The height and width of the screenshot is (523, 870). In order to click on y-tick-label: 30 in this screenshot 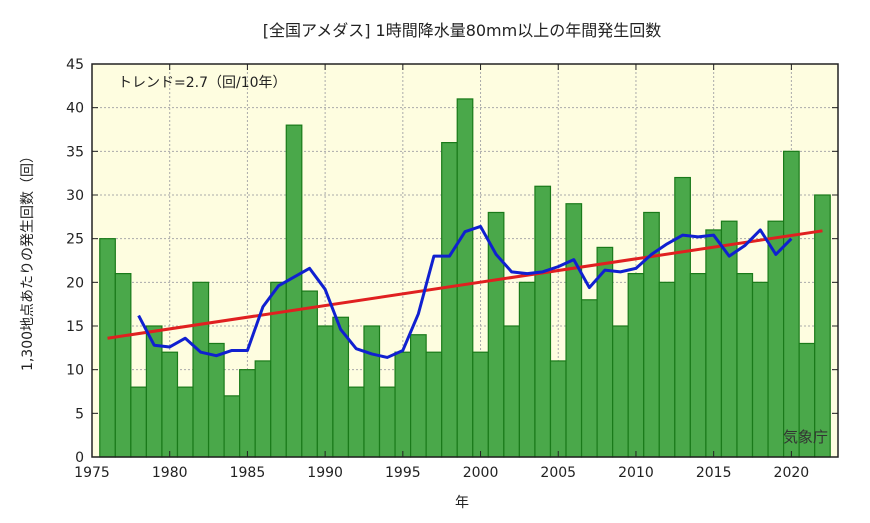, I will do `click(75, 196)`.